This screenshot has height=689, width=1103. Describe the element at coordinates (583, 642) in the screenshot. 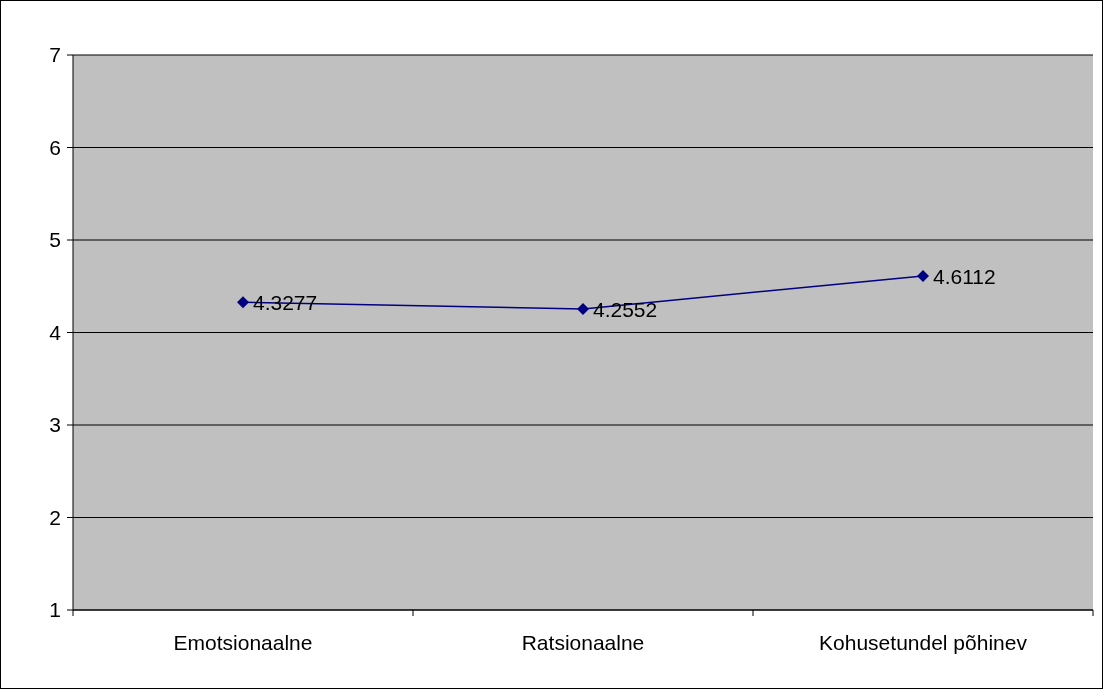

I see `x-tick-label: Ratsionaalne` at that location.